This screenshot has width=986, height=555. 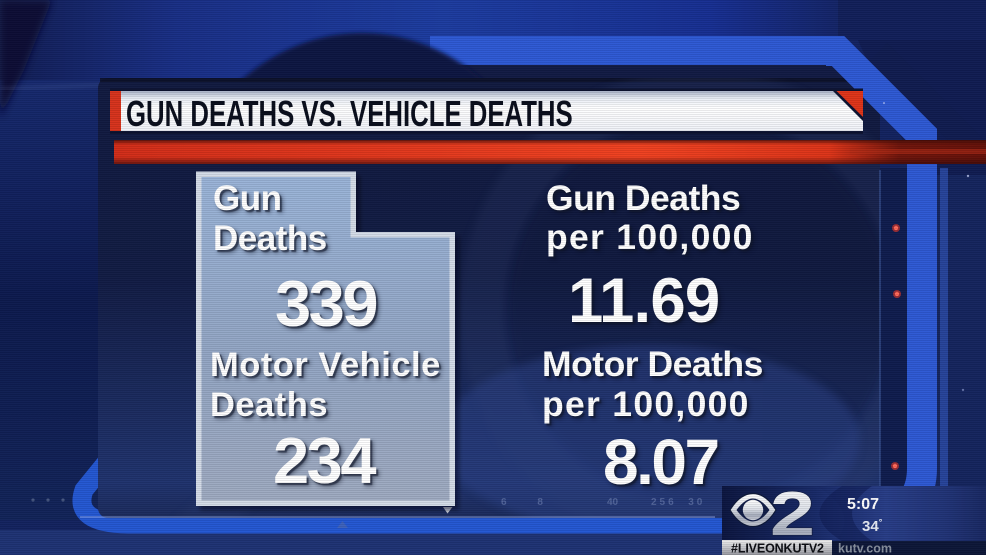 What do you see at coordinates (792, 517) in the screenshot?
I see `svg-text: 2` at bounding box center [792, 517].